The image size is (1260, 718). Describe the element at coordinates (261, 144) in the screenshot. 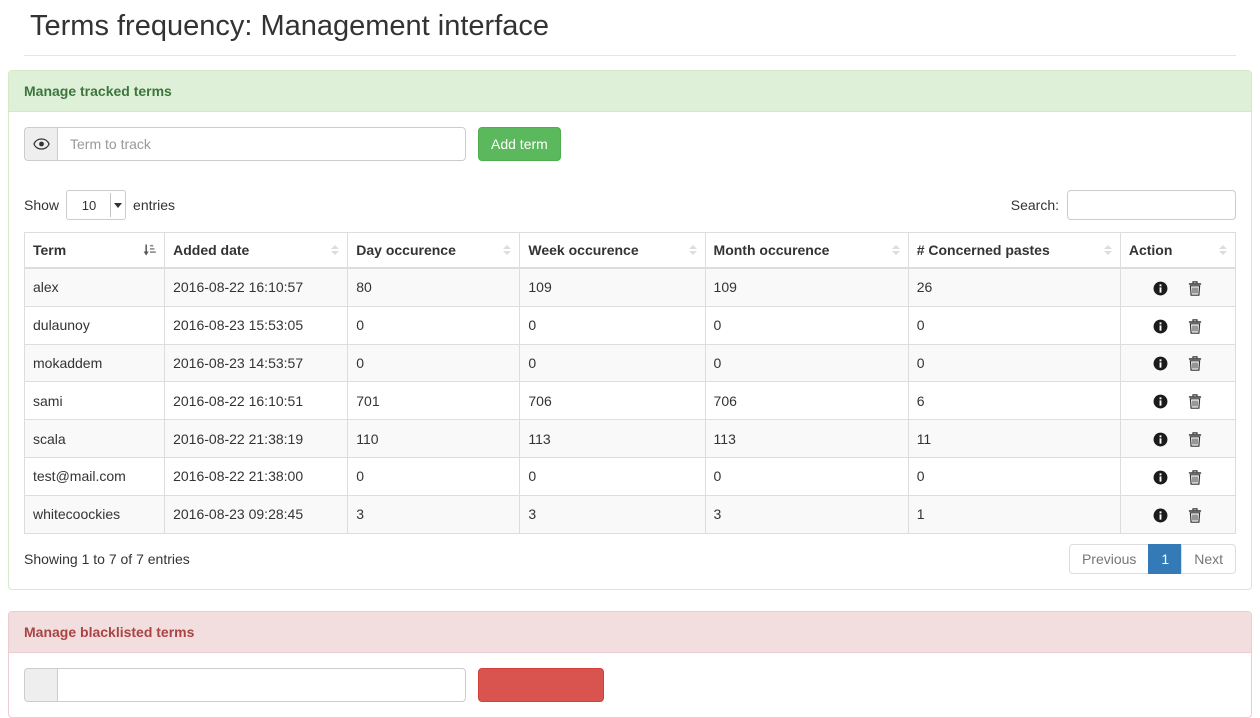

I see `term-to-track-input` at that location.